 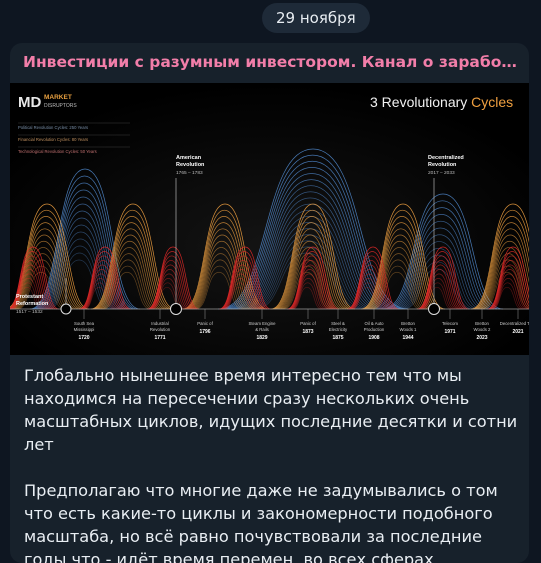 I want to click on event-label: Oil & Auto, so click(x=374, y=323).